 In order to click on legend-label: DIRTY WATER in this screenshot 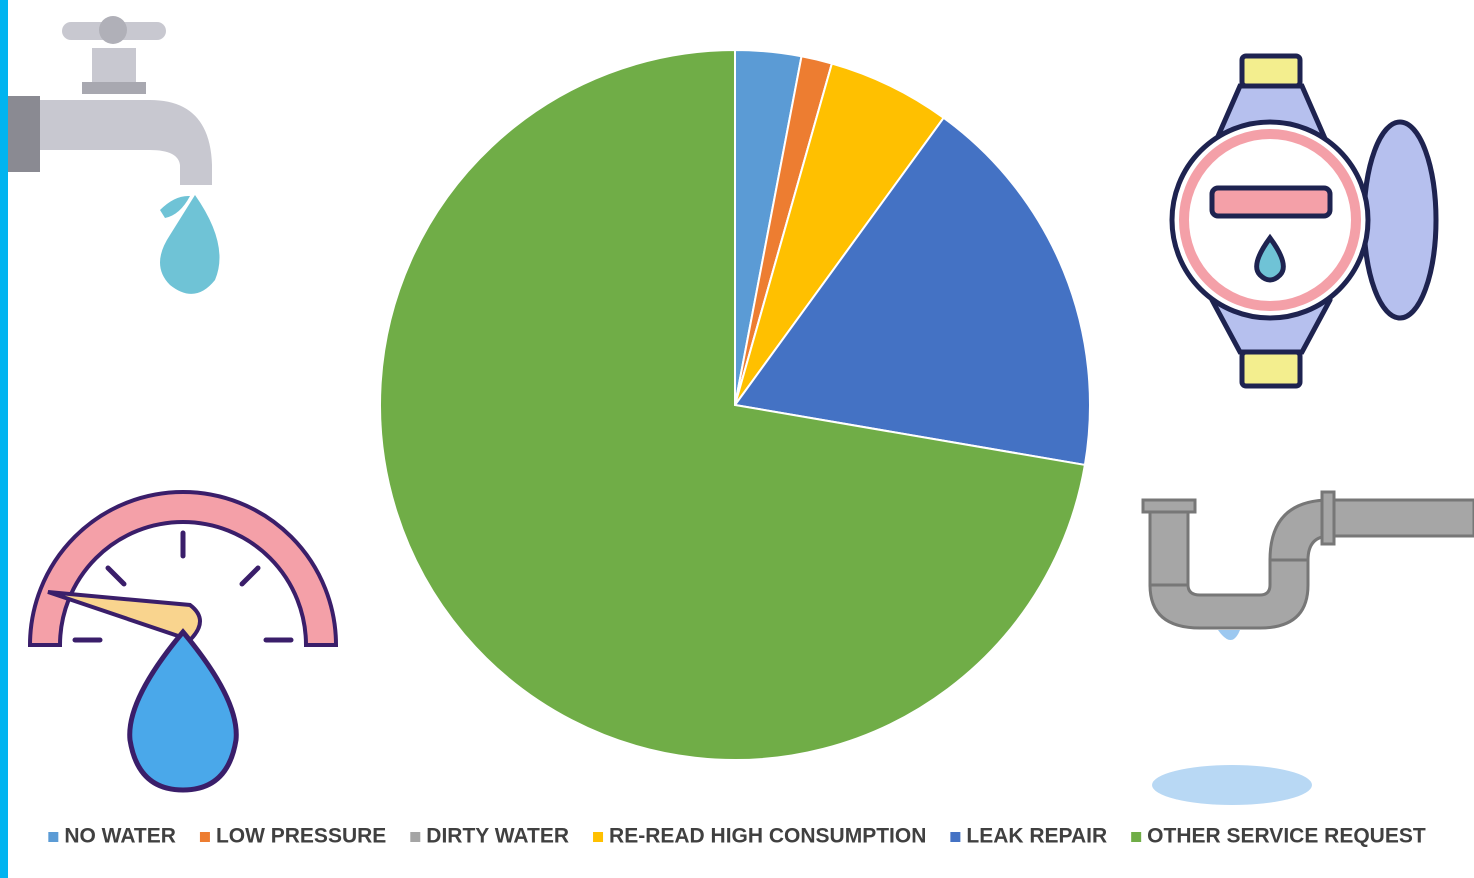, I will do `click(497, 836)`.